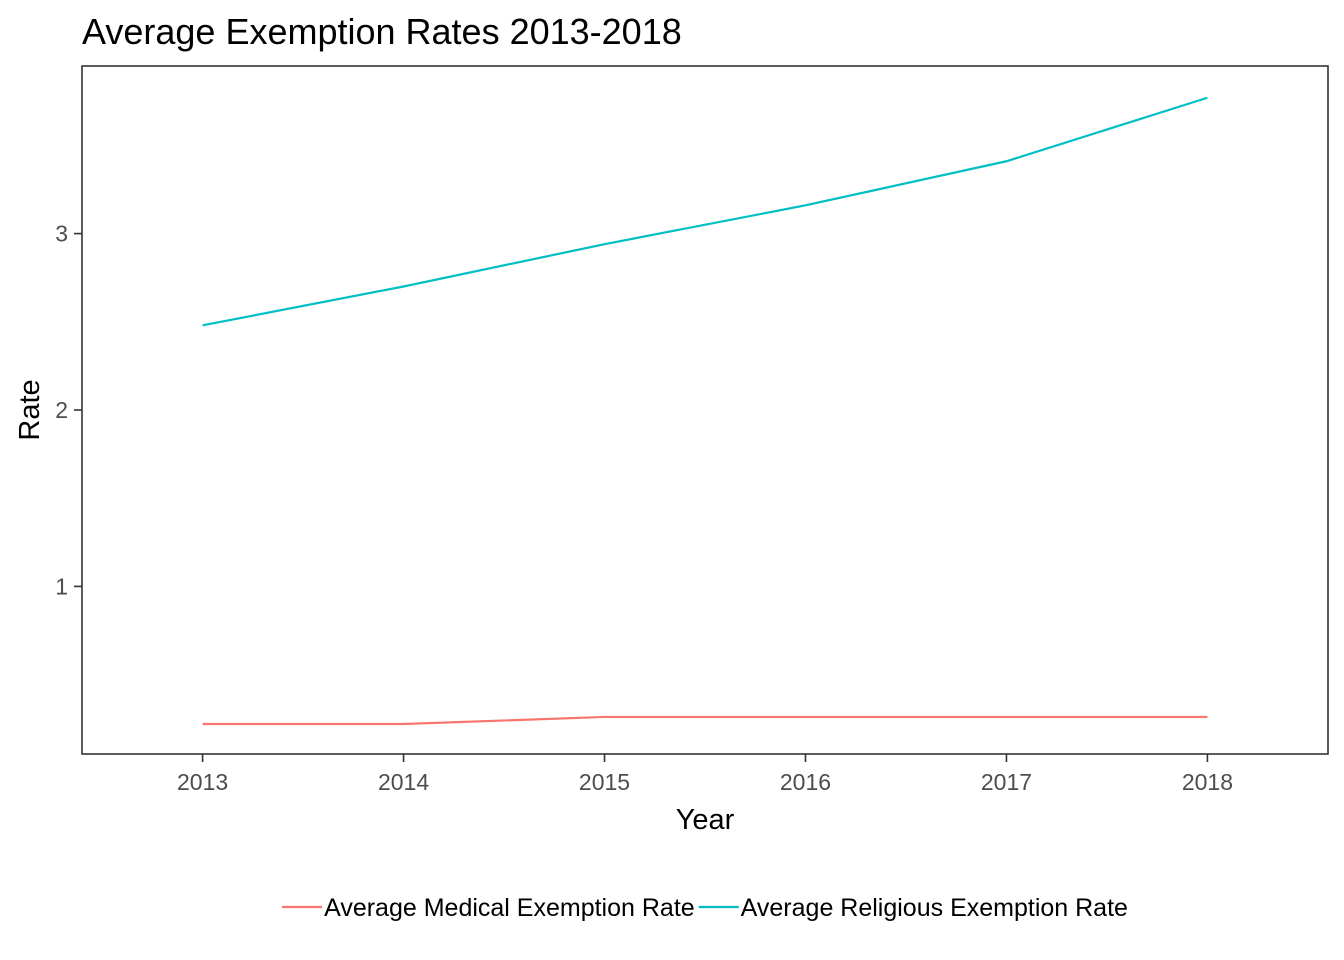 This screenshot has width=1344, height=960. What do you see at coordinates (705, 820) in the screenshot?
I see `x-axis-title: Year` at bounding box center [705, 820].